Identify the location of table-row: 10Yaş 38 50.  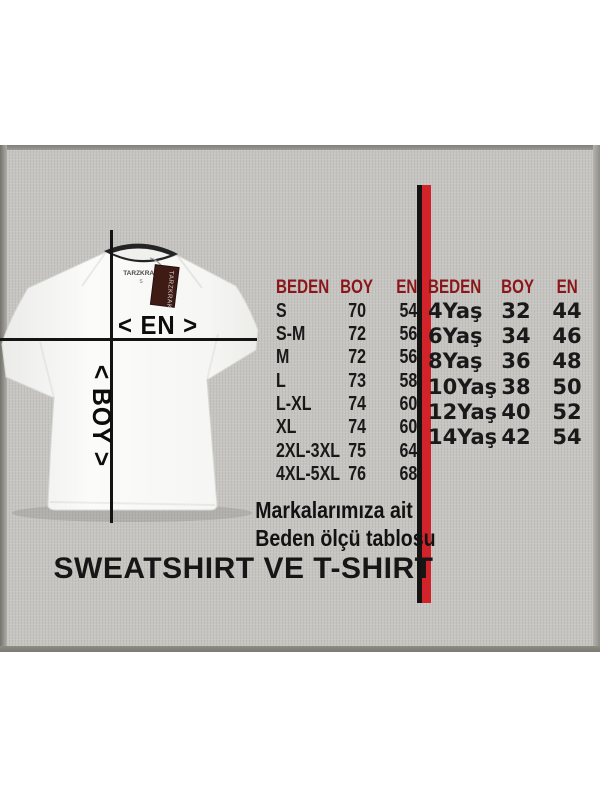
(300, 387).